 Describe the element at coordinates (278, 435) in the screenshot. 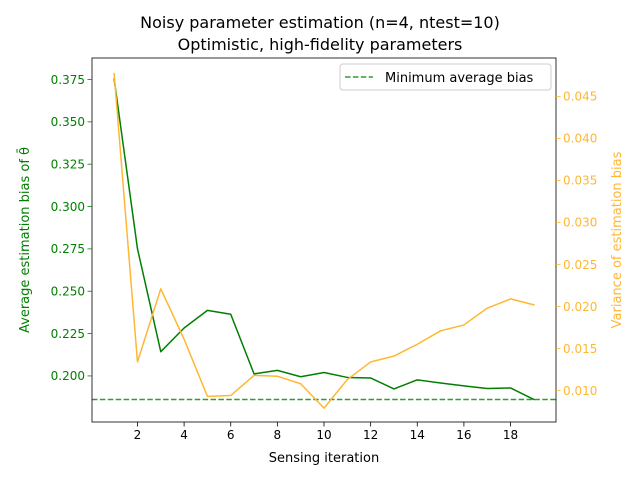

I see `x-tick-label: 8` at that location.